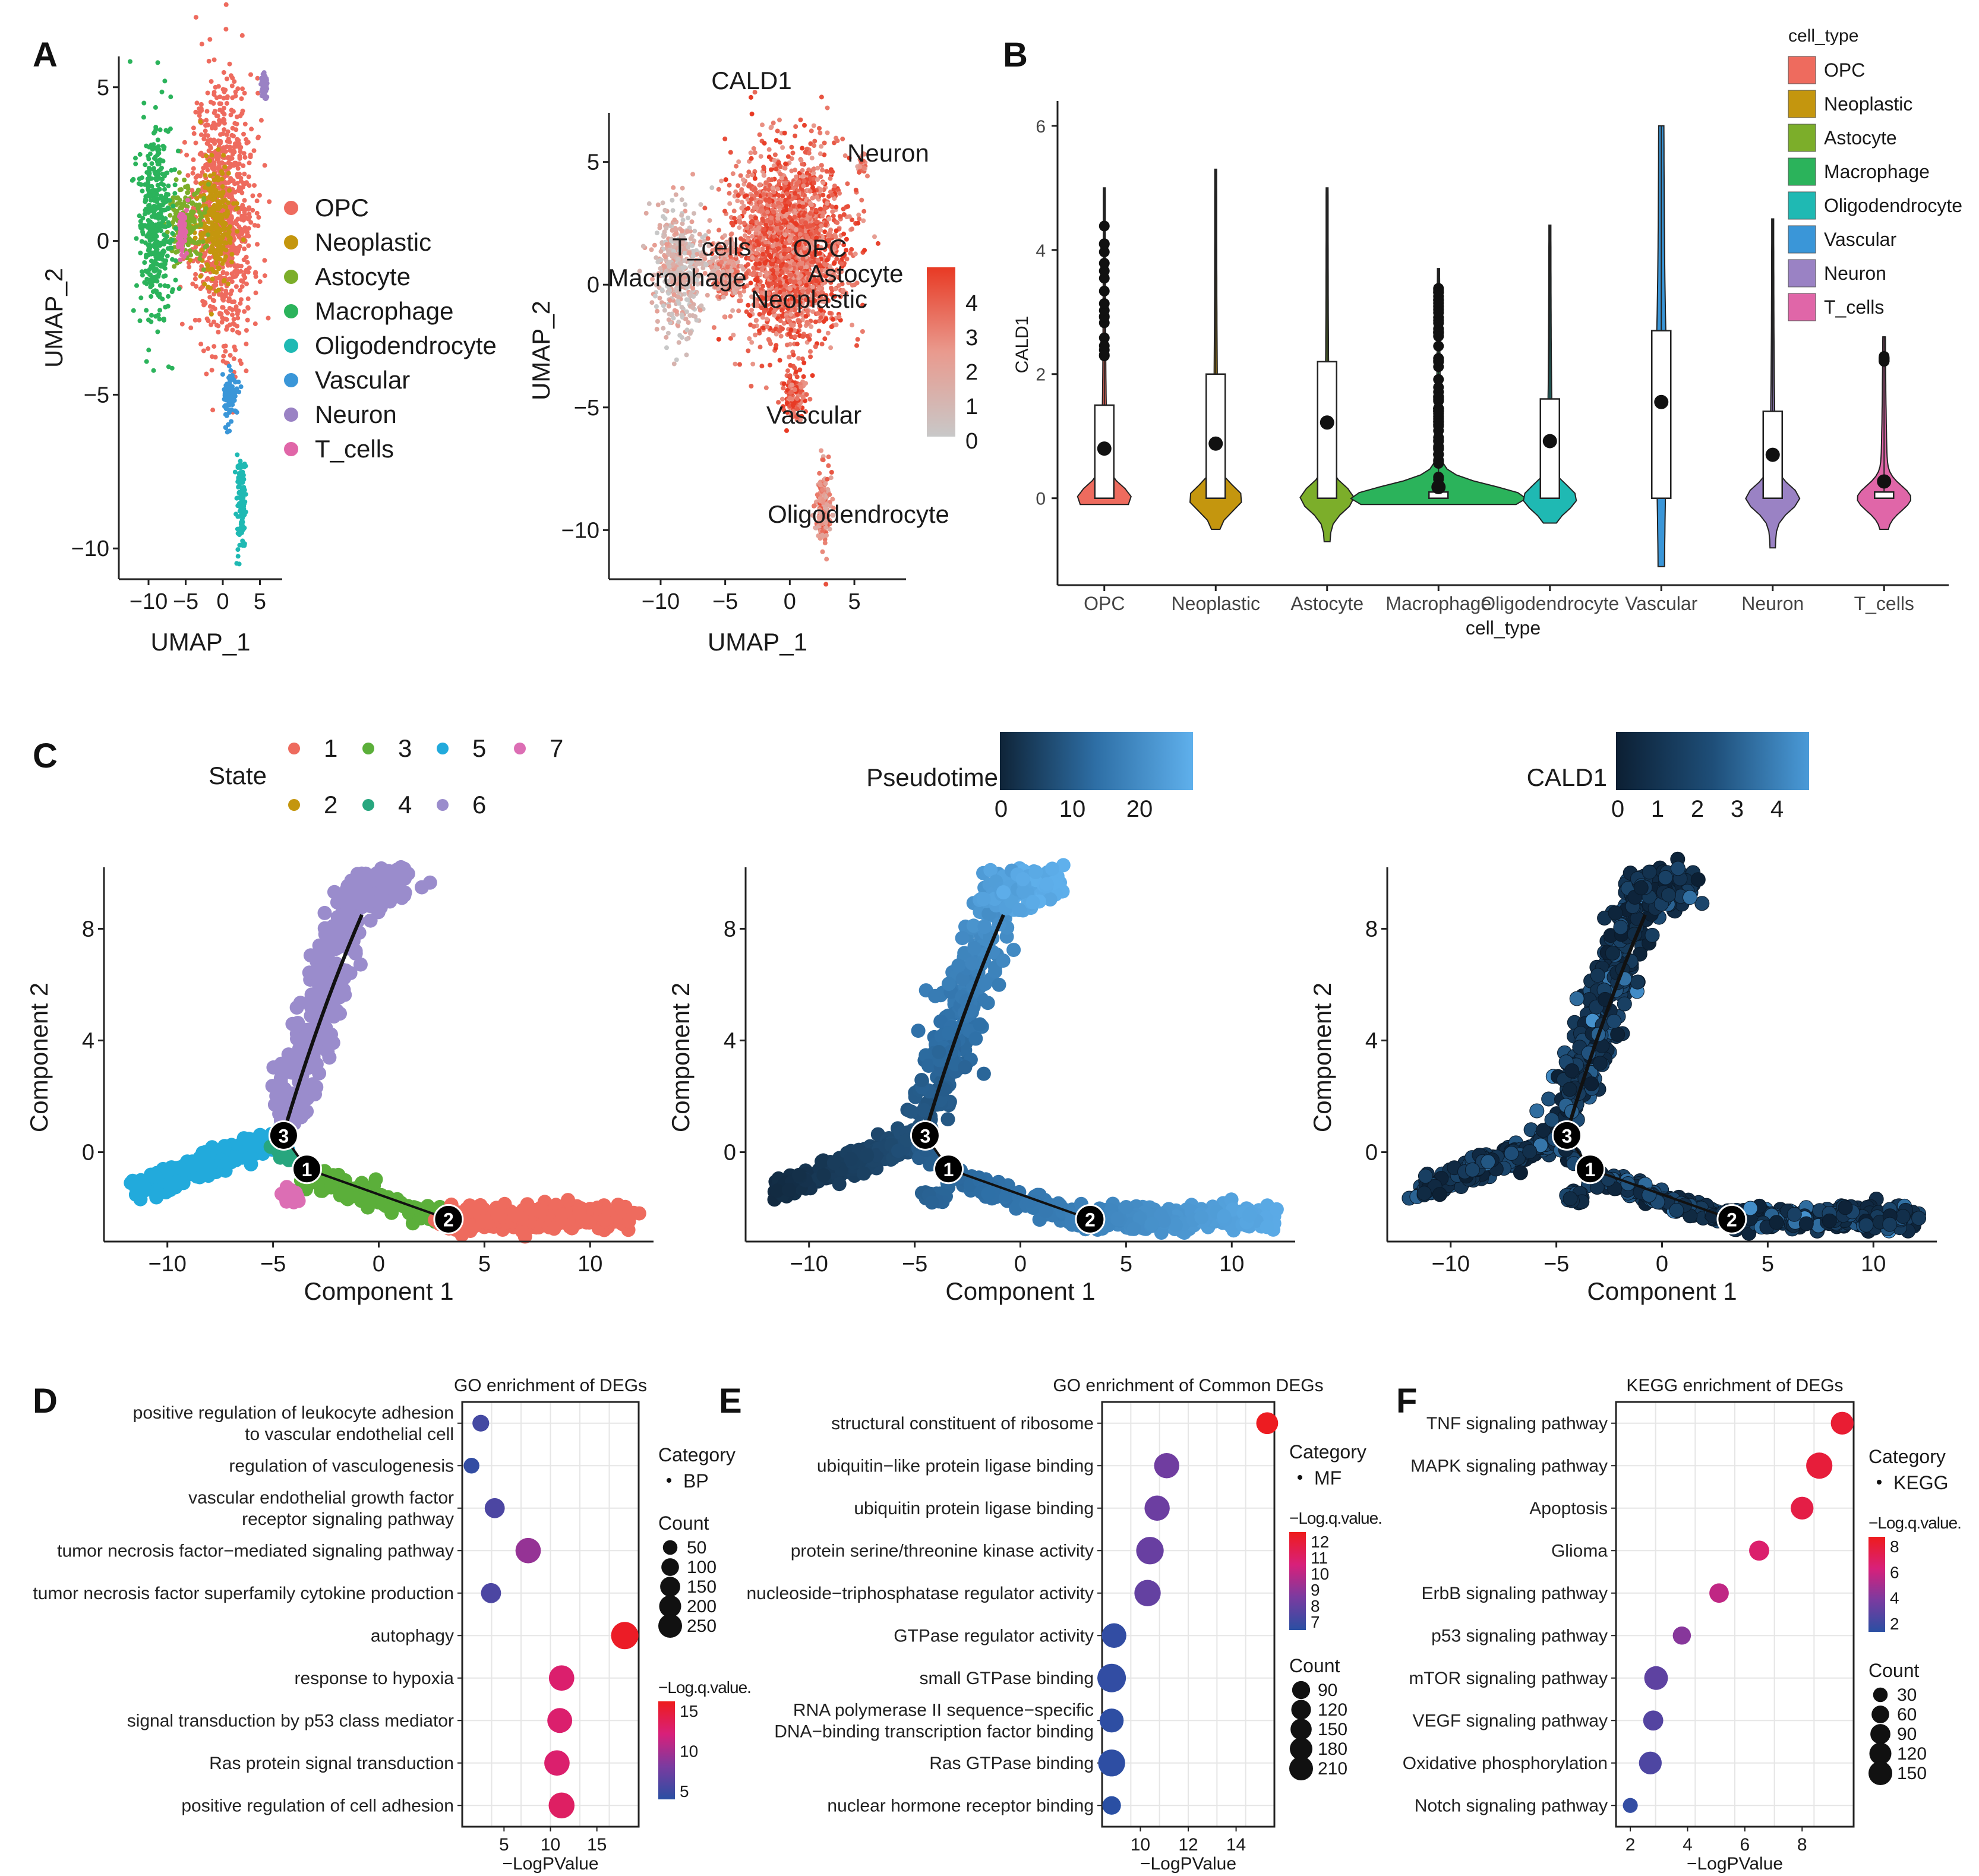 This screenshot has height=1876, width=1979. What do you see at coordinates (90, 548) in the screenshot?
I see `y-tick-label: −10` at bounding box center [90, 548].